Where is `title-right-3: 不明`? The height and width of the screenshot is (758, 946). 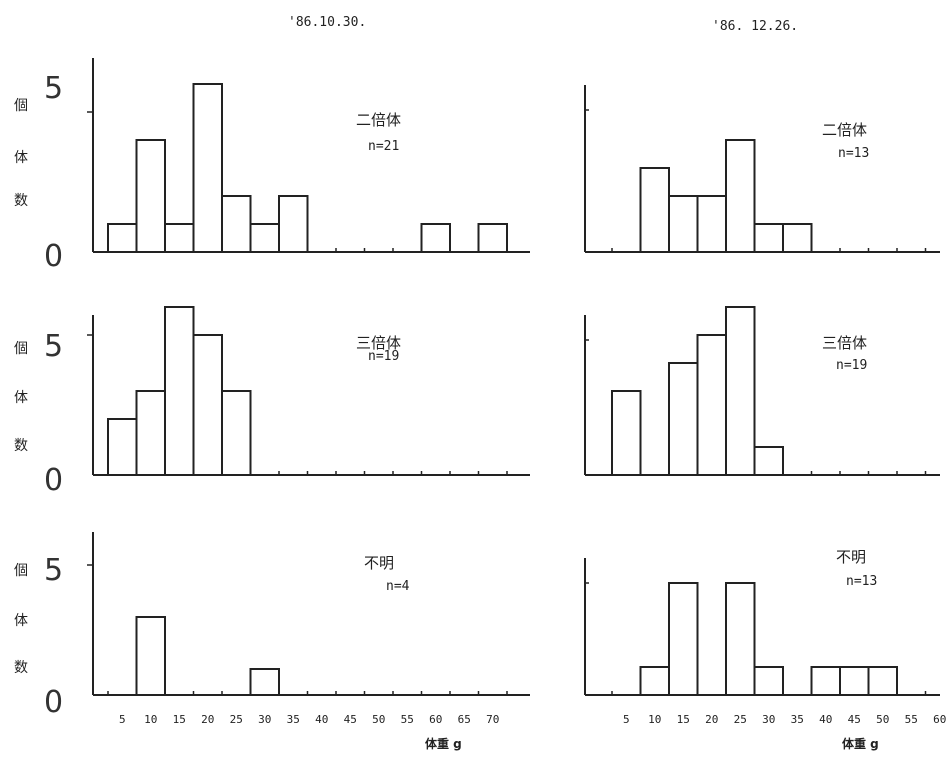
title-right-3: 不明 is located at coordinates (851, 557).